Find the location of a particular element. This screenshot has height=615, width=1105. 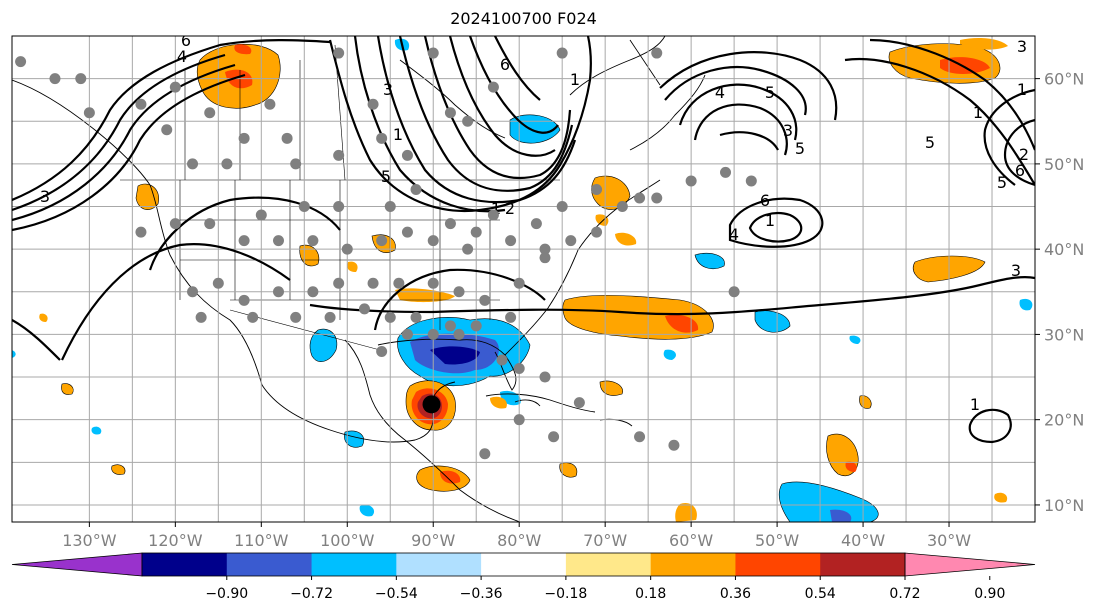

colorbar-tick-label: −0.54 is located at coordinates (396, 594).